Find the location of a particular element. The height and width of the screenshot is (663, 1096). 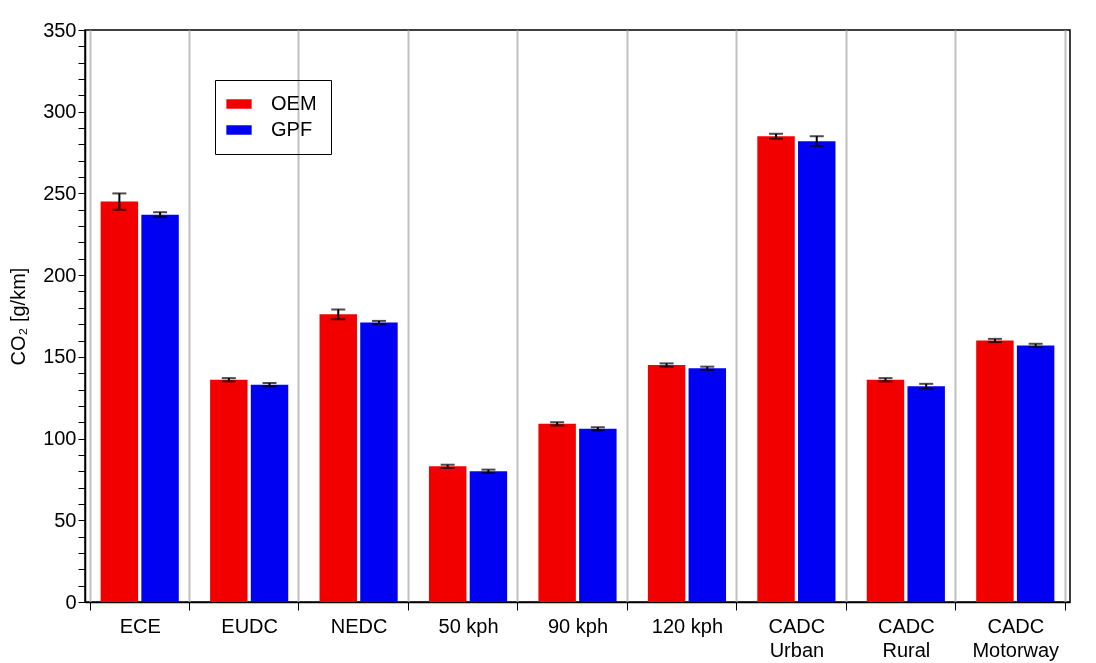

x-tick-label: CADC Rural is located at coordinates (906, 637).